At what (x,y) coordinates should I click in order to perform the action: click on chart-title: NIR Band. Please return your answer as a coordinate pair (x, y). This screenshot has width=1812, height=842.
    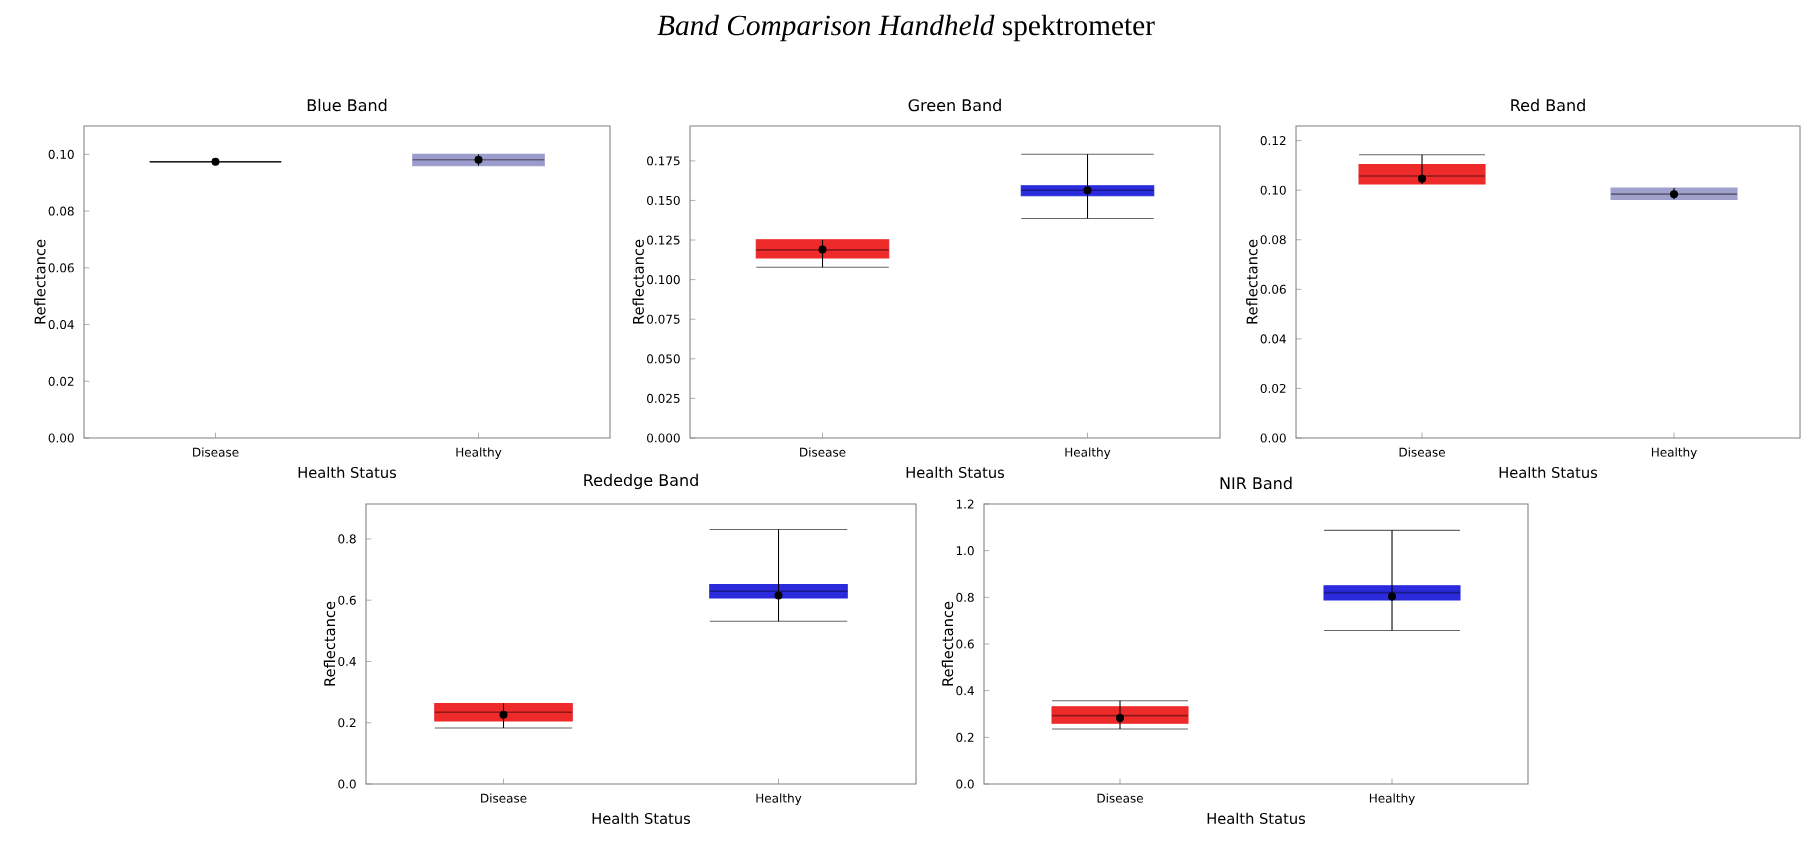
    Looking at the image, I should click on (1256, 483).